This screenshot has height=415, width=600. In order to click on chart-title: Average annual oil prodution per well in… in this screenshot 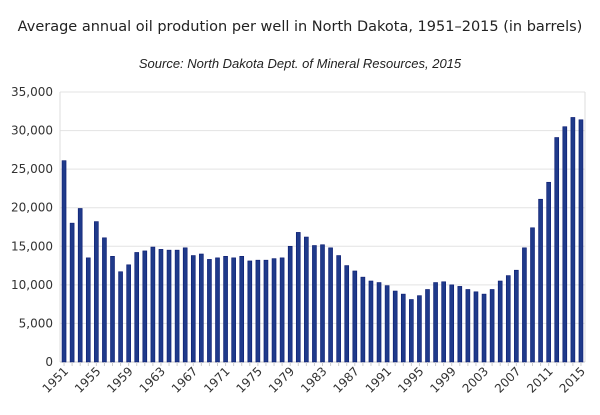, I will do `click(300, 27)`.